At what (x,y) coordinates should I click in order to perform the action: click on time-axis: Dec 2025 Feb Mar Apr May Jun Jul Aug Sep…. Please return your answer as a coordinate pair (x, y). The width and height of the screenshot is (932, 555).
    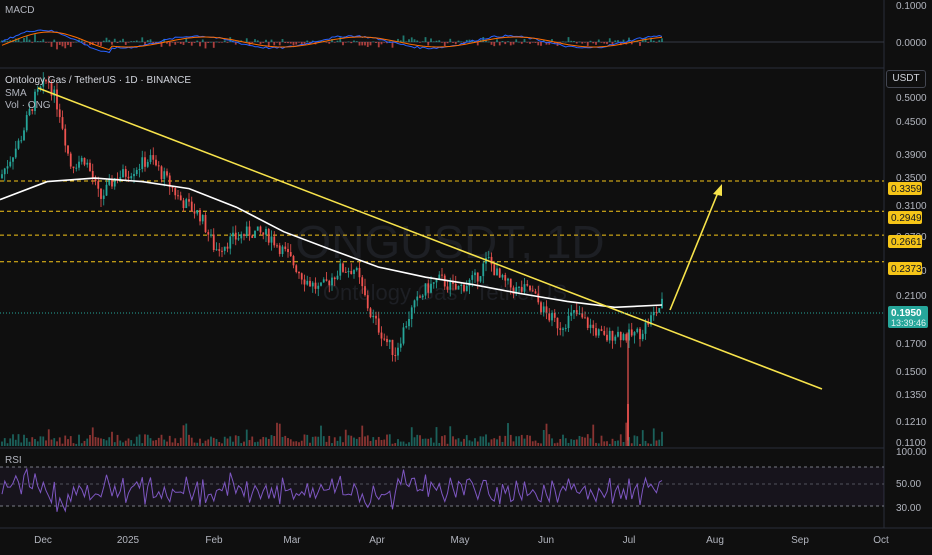
    Looking at the image, I should click on (461, 540).